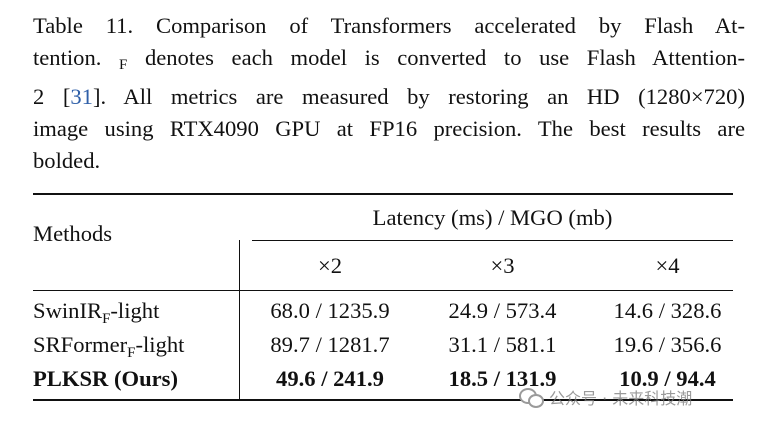 This screenshot has height=427, width=769. I want to click on group-header-rule, so click(492, 240).